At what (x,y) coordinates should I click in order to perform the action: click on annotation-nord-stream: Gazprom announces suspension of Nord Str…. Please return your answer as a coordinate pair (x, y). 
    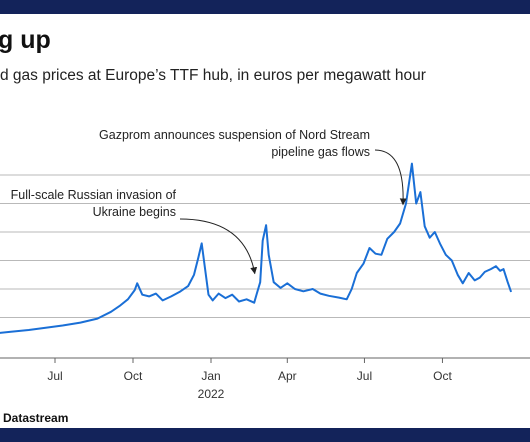
    Looking at the image, I should click on (234, 143).